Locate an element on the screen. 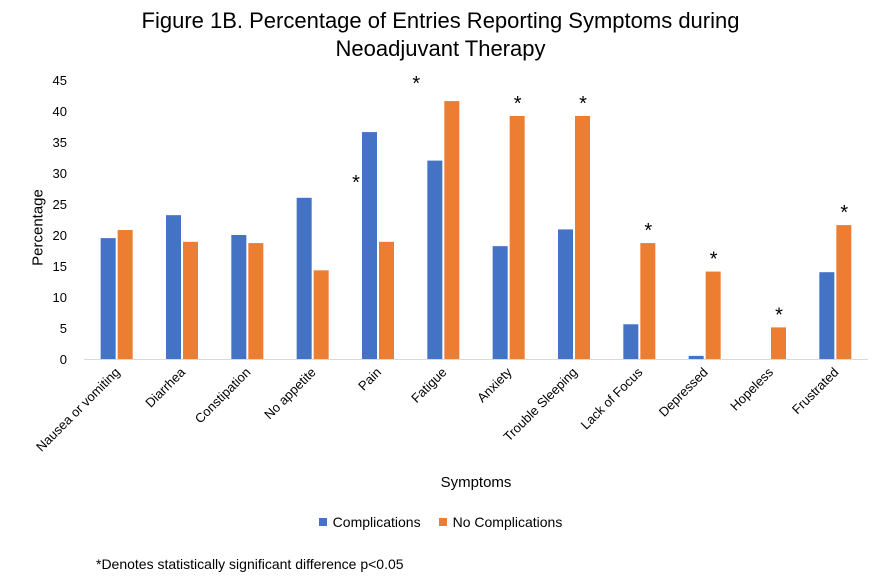  bar-complications-frustrated is located at coordinates (827, 315).